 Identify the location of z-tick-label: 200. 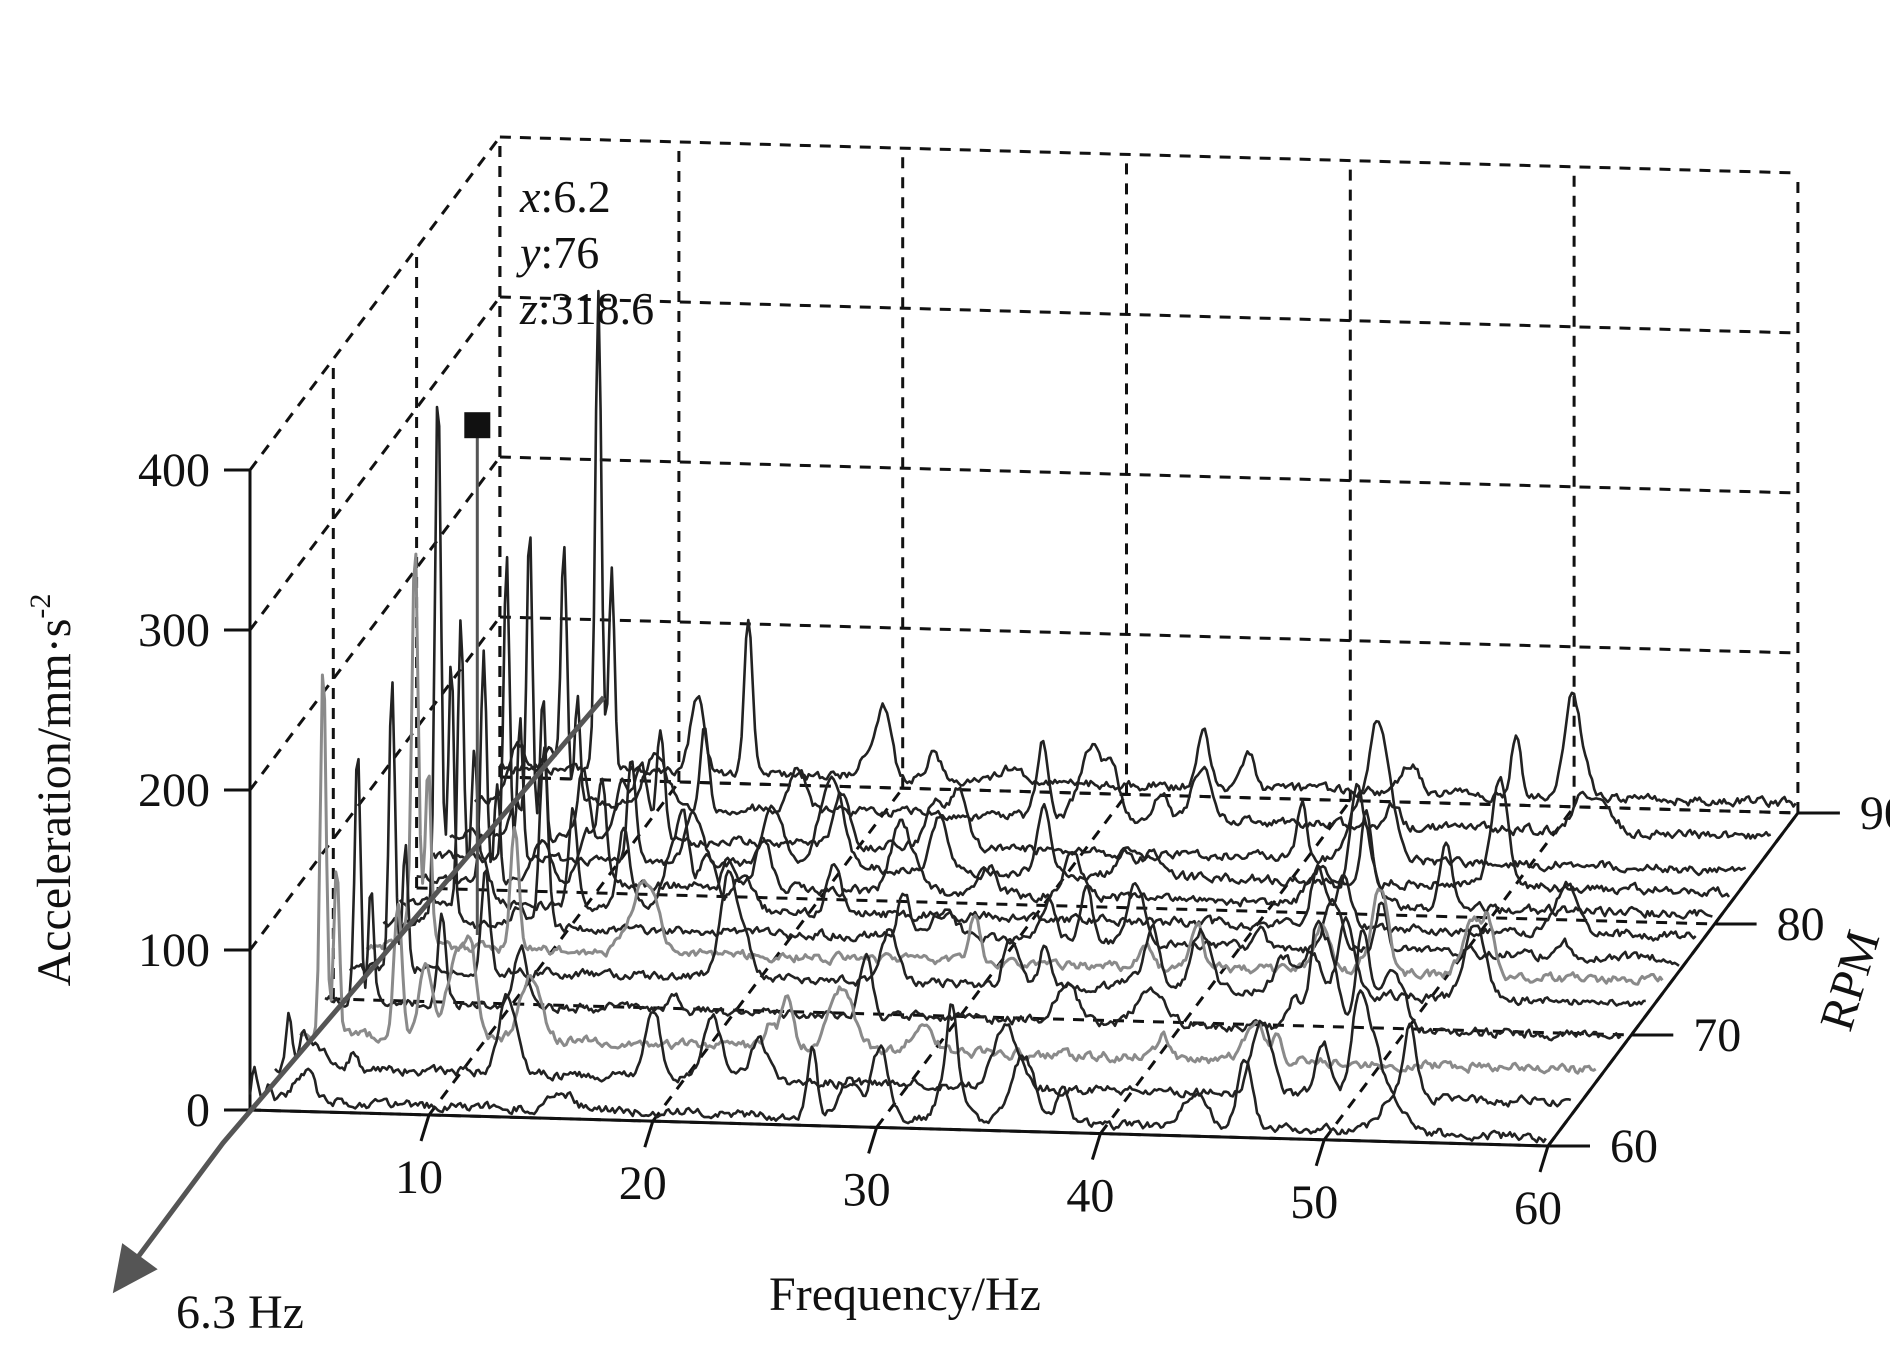
(174, 790).